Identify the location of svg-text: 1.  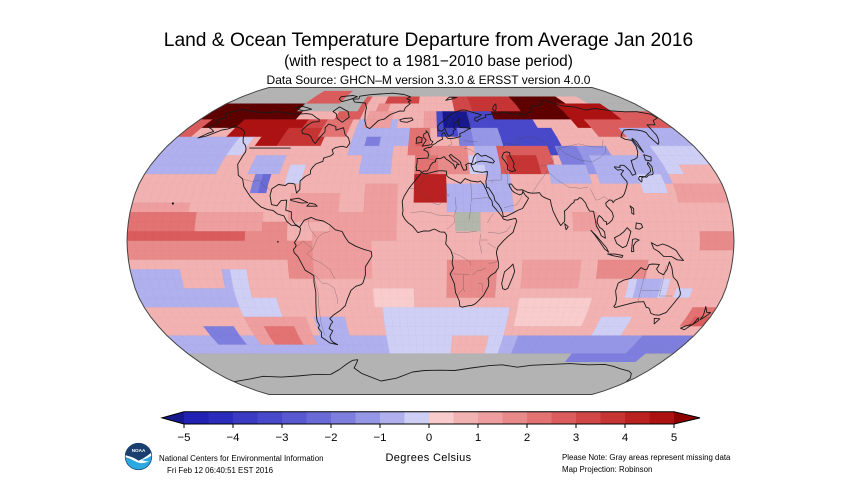
(478, 438).